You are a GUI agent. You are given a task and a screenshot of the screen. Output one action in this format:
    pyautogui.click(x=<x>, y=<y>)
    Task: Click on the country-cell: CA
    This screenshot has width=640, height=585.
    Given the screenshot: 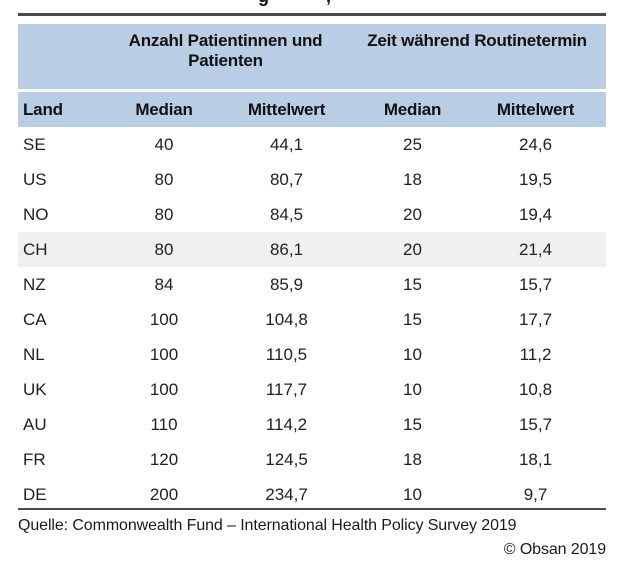 What is the action you would take?
    pyautogui.click(x=60, y=319)
    